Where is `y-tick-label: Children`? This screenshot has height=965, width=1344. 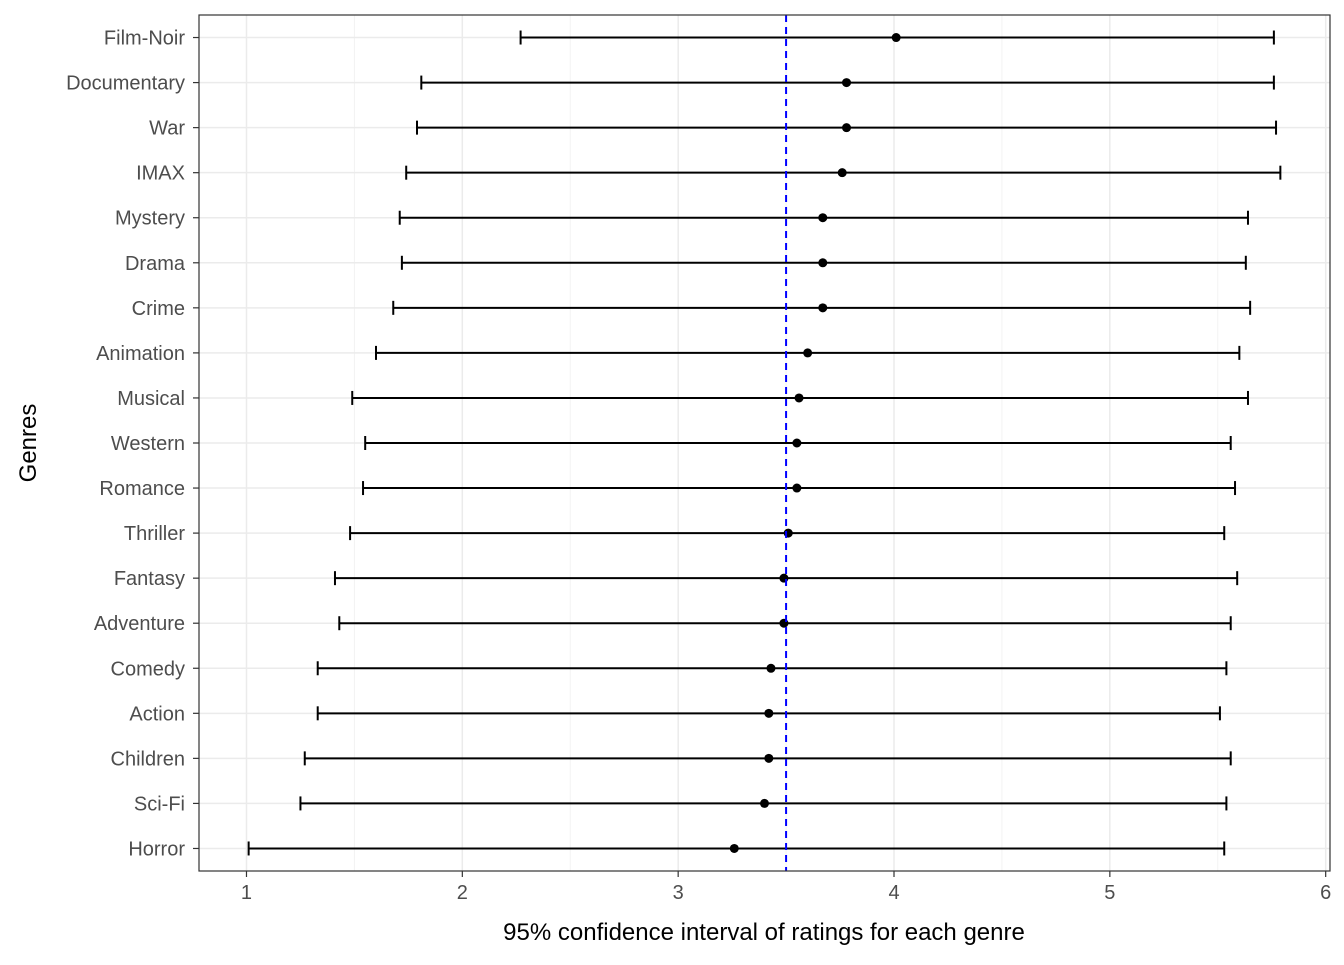 y-tick-label: Children is located at coordinates (148, 759).